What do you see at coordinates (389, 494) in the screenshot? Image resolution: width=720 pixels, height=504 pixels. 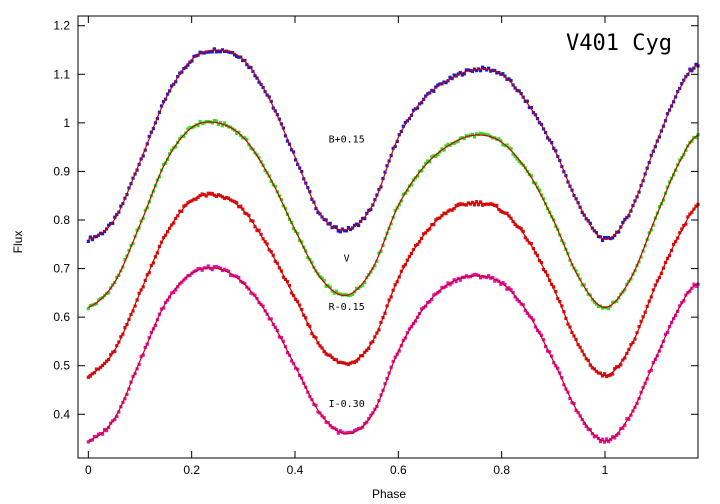 I see `x-axis-label: Phase` at bounding box center [389, 494].